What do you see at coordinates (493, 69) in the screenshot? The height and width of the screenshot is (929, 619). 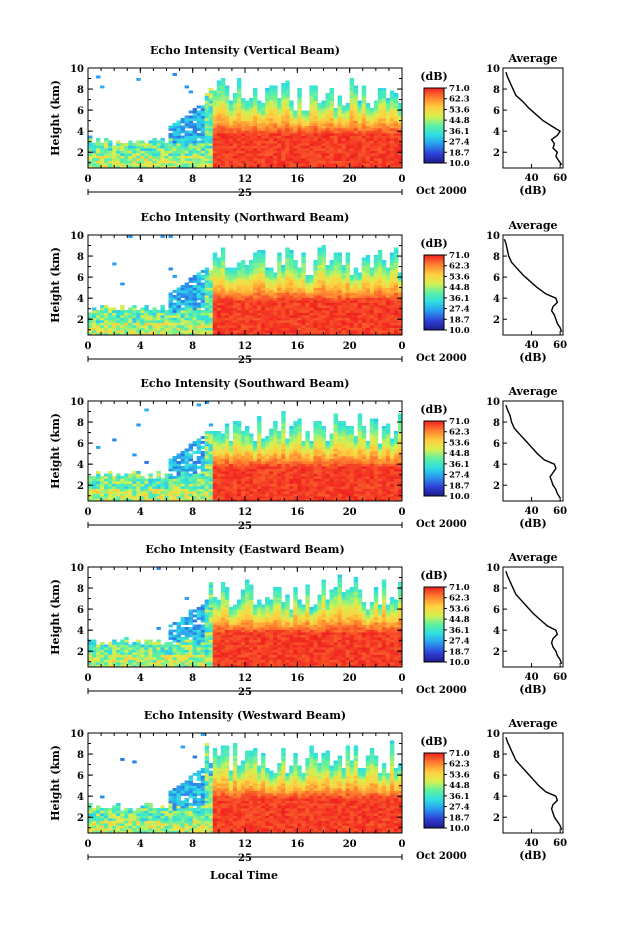 I see `profile-y-tick-label: 10` at bounding box center [493, 69].